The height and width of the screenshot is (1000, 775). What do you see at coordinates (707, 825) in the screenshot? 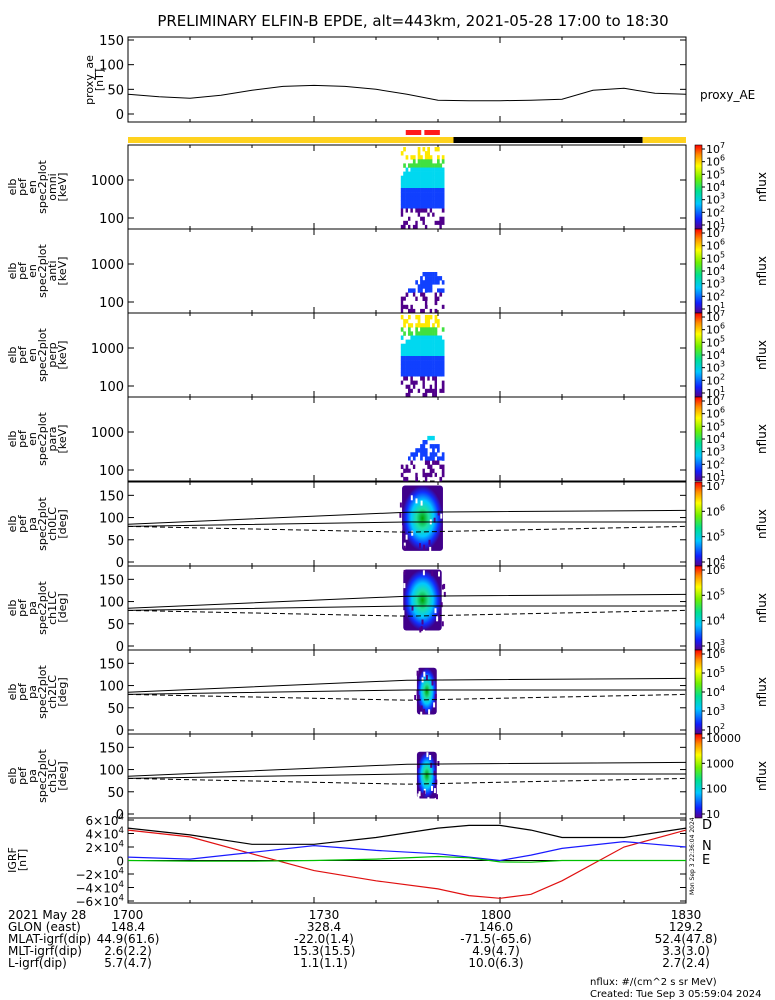
I see `igrf-legend-D: D` at bounding box center [707, 825].